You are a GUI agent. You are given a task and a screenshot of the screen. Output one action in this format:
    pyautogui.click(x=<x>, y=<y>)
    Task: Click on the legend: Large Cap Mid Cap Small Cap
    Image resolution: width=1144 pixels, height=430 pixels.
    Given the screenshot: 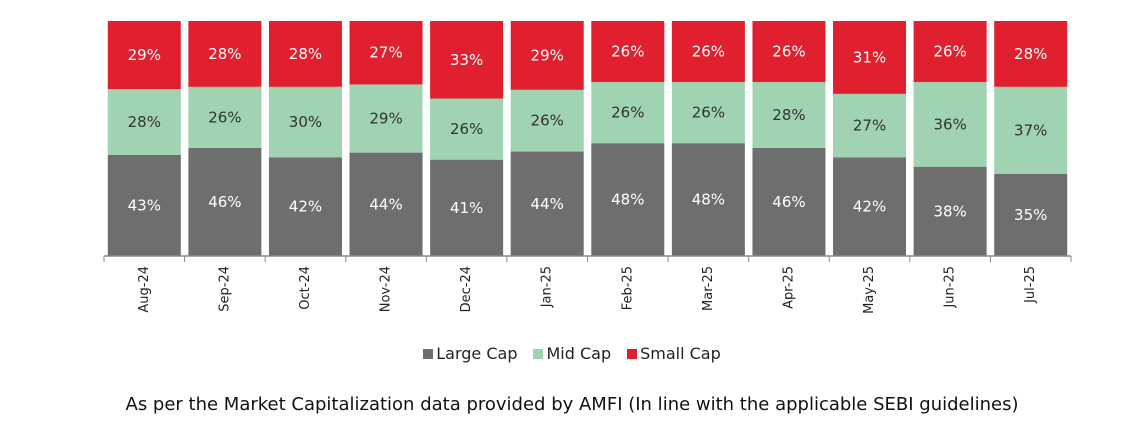 What is the action you would take?
    pyautogui.click(x=572, y=353)
    